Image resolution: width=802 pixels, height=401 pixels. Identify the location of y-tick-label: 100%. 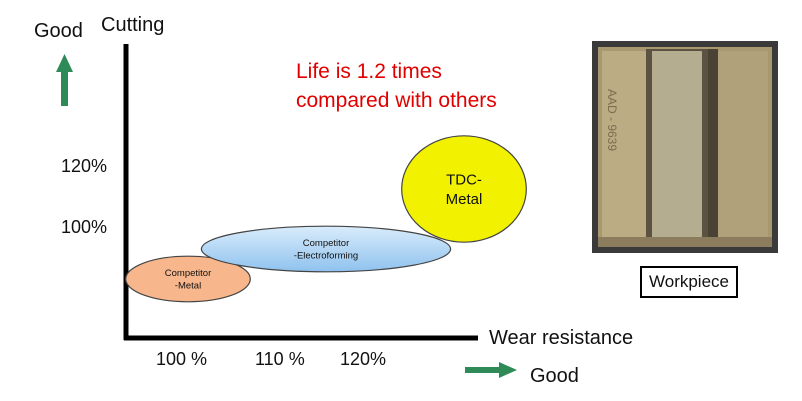
(84, 227).